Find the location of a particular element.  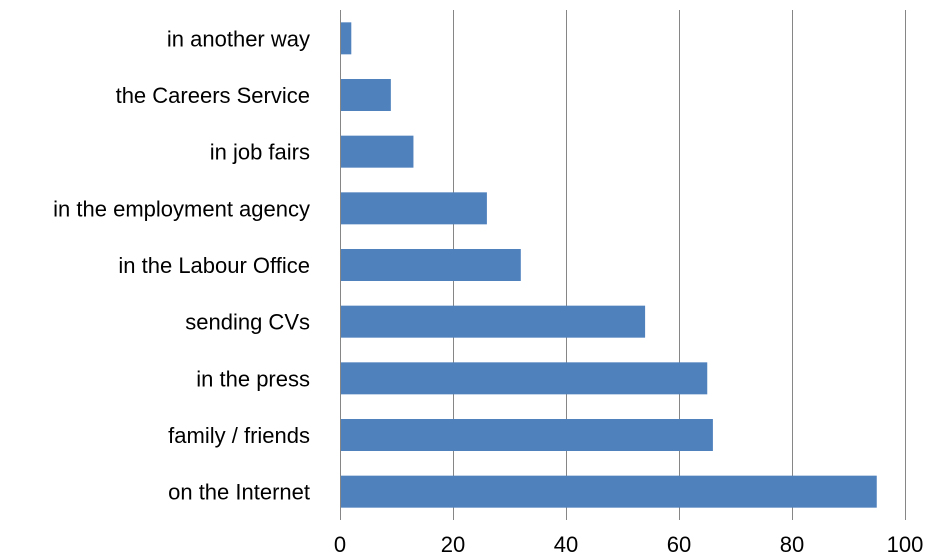

category-label-6: sending CVs is located at coordinates (247, 322).